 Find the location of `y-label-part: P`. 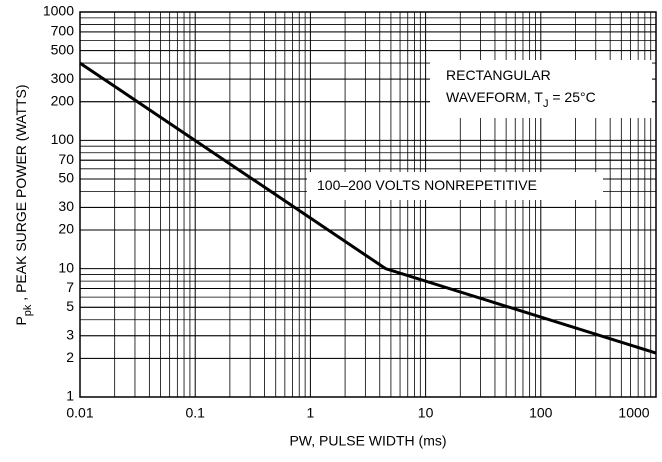

y-label-part: P is located at coordinates (21, 320).